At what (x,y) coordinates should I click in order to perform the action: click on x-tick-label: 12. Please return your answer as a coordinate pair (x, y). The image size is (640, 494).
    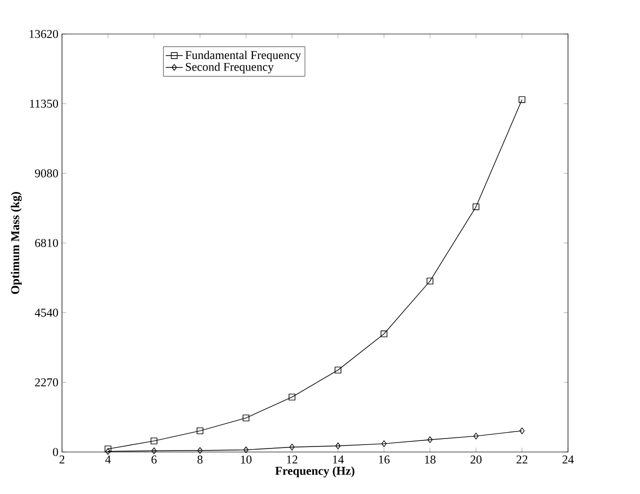
    Looking at the image, I should click on (292, 460).